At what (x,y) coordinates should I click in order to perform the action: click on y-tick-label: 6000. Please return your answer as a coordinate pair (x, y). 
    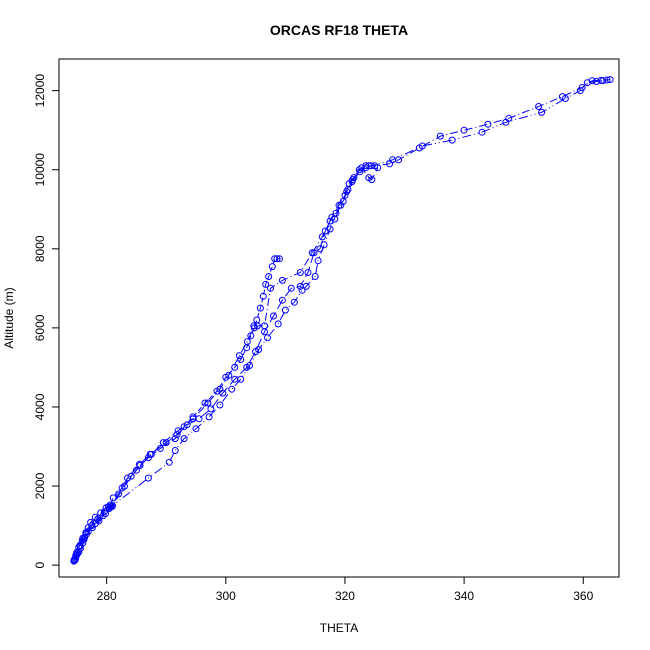
    Looking at the image, I should click on (40, 327).